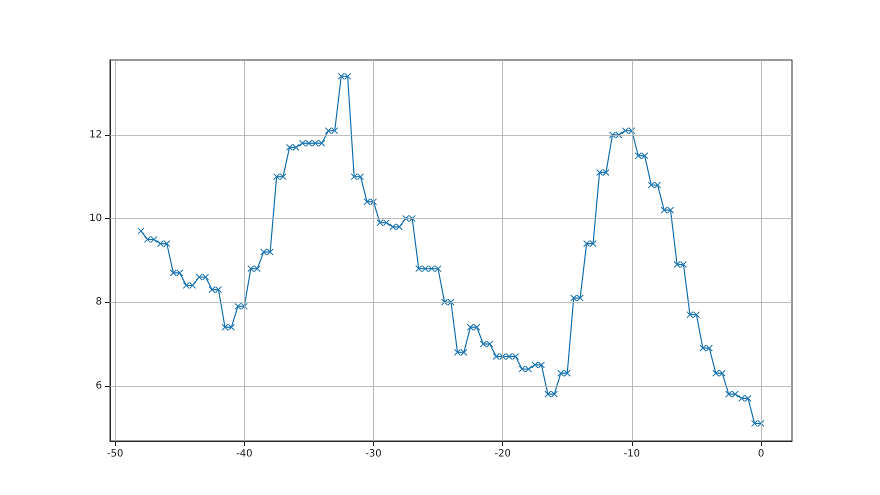  Describe the element at coordinates (761, 454) in the screenshot. I see `x-tick-label: 0` at that location.